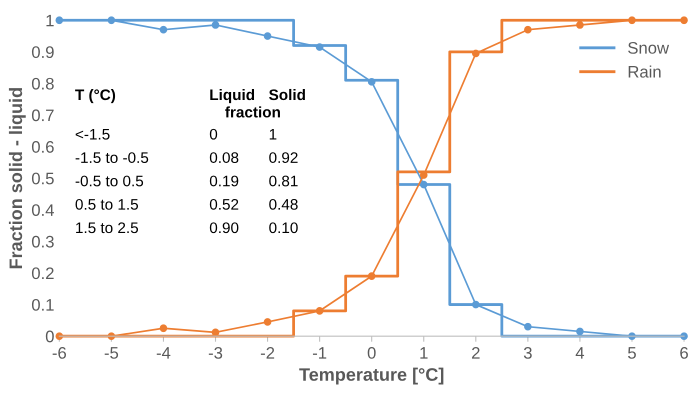  What do you see at coordinates (476, 353) in the screenshot?
I see `x-tick-label: 2` at bounding box center [476, 353].